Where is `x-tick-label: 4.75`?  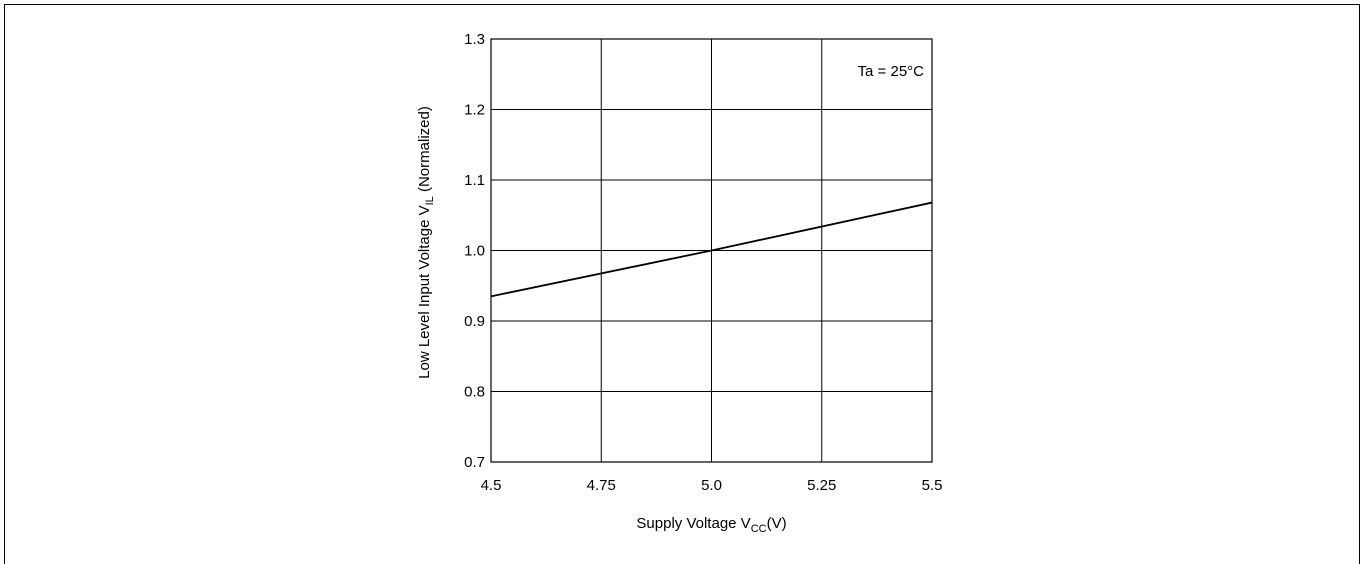 x-tick-label: 4.75 is located at coordinates (601, 485).